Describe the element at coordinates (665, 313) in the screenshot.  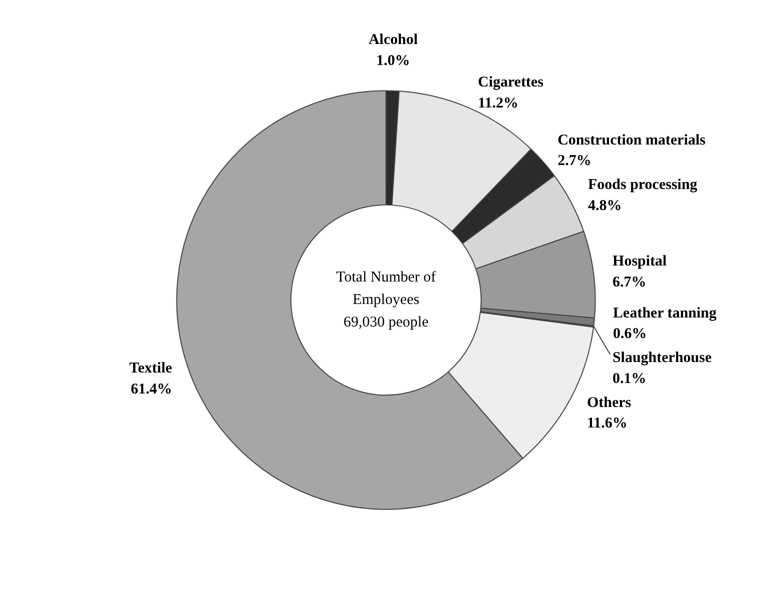
I see `slice-label: Leather tanning` at that location.